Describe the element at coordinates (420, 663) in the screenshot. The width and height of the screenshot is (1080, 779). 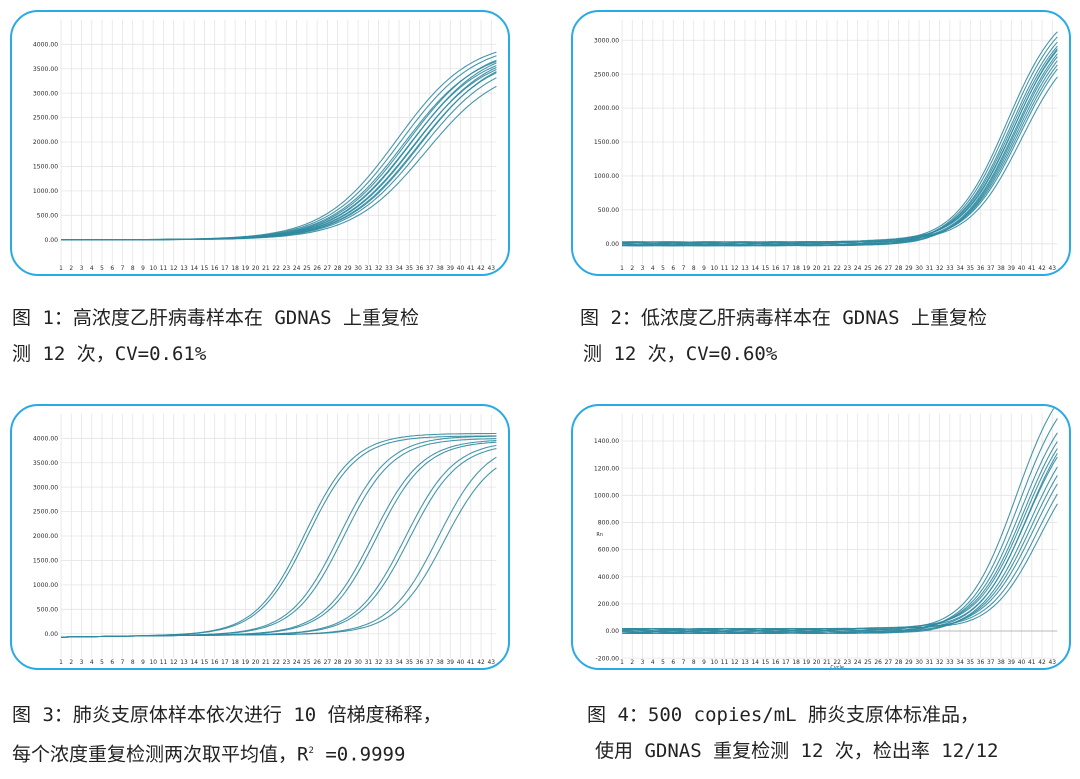
I see `x-tick-label: 36` at that location.